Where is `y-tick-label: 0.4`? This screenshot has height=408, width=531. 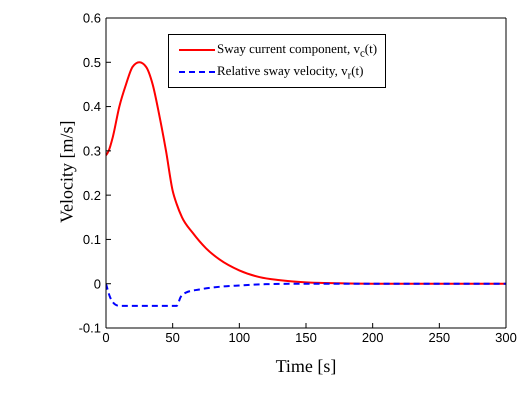 y-tick-label: 0.4 is located at coordinates (91, 106).